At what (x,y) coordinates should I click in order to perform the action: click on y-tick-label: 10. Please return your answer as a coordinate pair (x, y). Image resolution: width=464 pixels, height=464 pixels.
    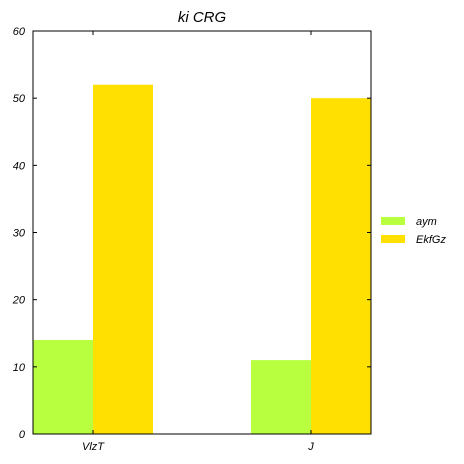
    Looking at the image, I should click on (19, 368).